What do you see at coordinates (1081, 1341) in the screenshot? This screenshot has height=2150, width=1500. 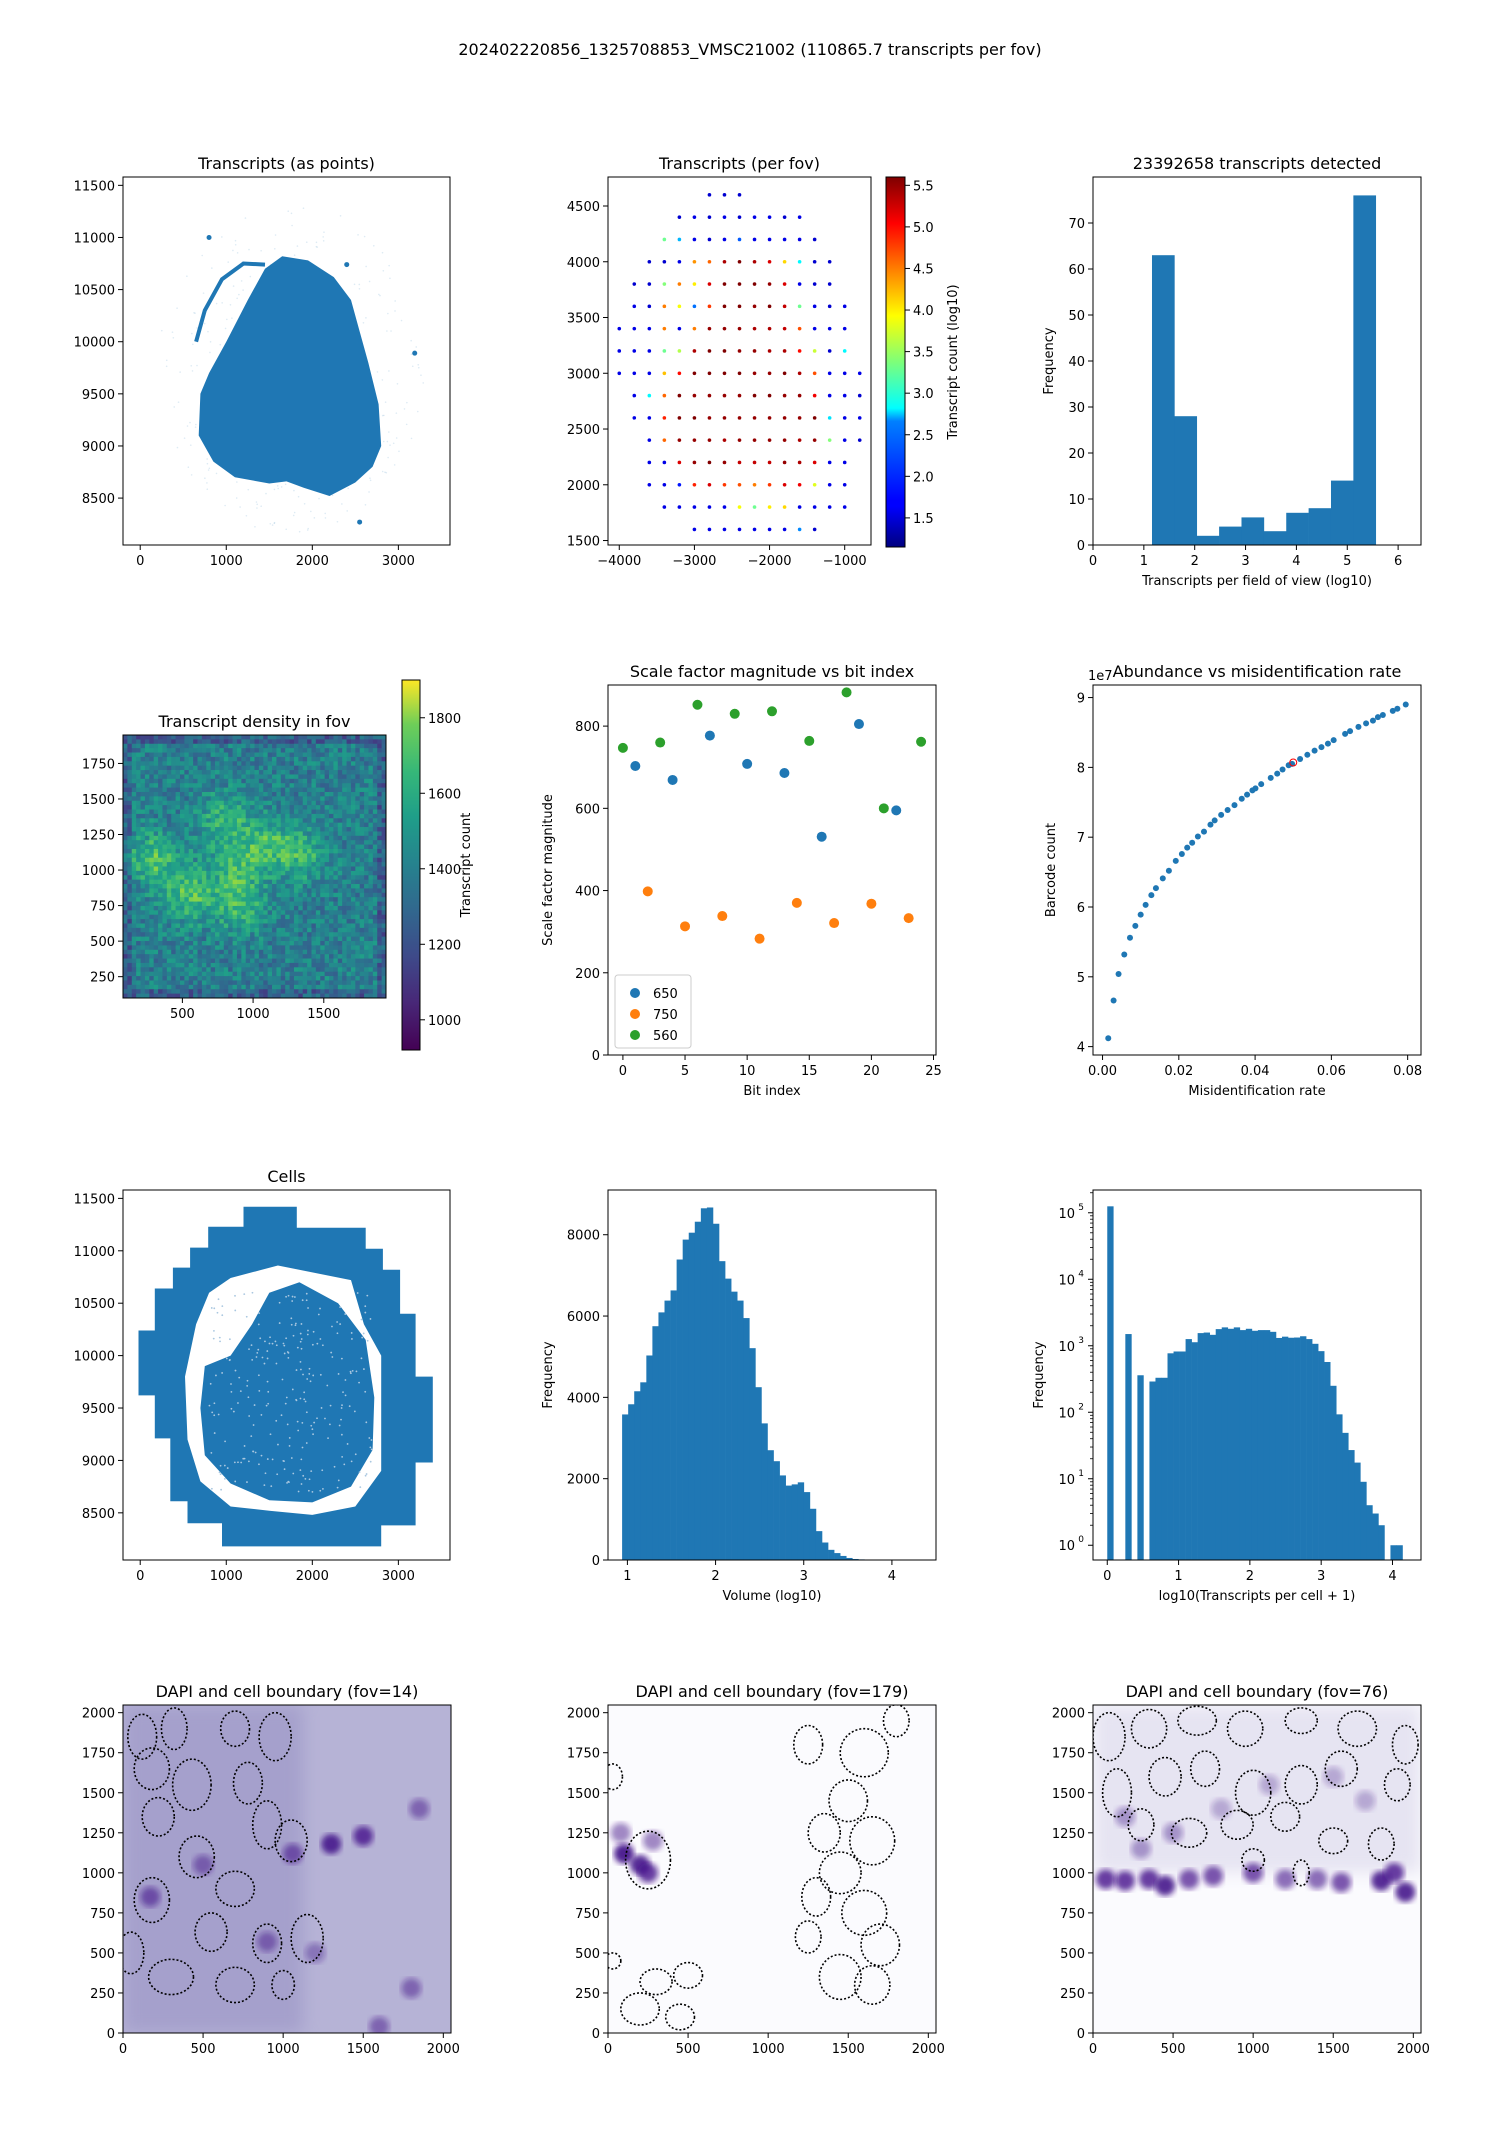 I see `y-tick-exponent: 3` at bounding box center [1081, 1341].